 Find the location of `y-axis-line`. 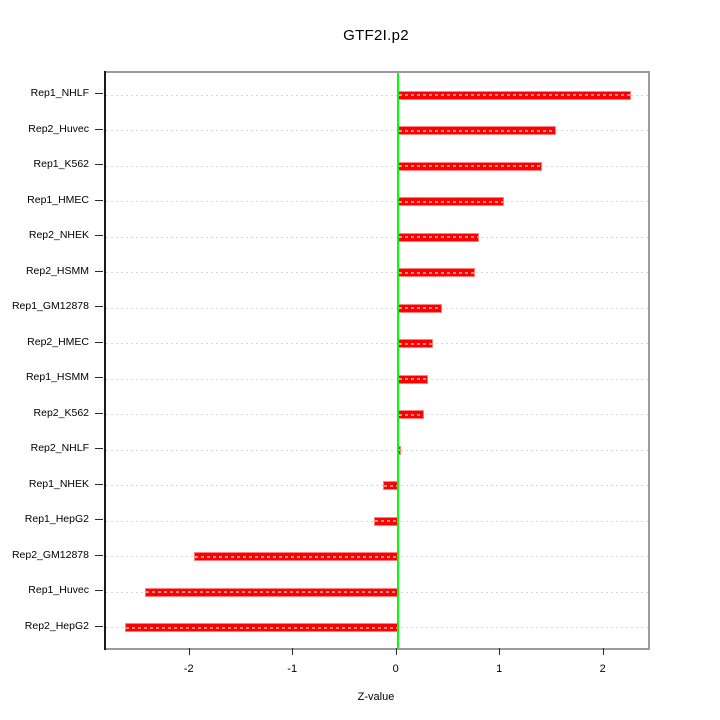

y-axis-line is located at coordinates (105, 360).